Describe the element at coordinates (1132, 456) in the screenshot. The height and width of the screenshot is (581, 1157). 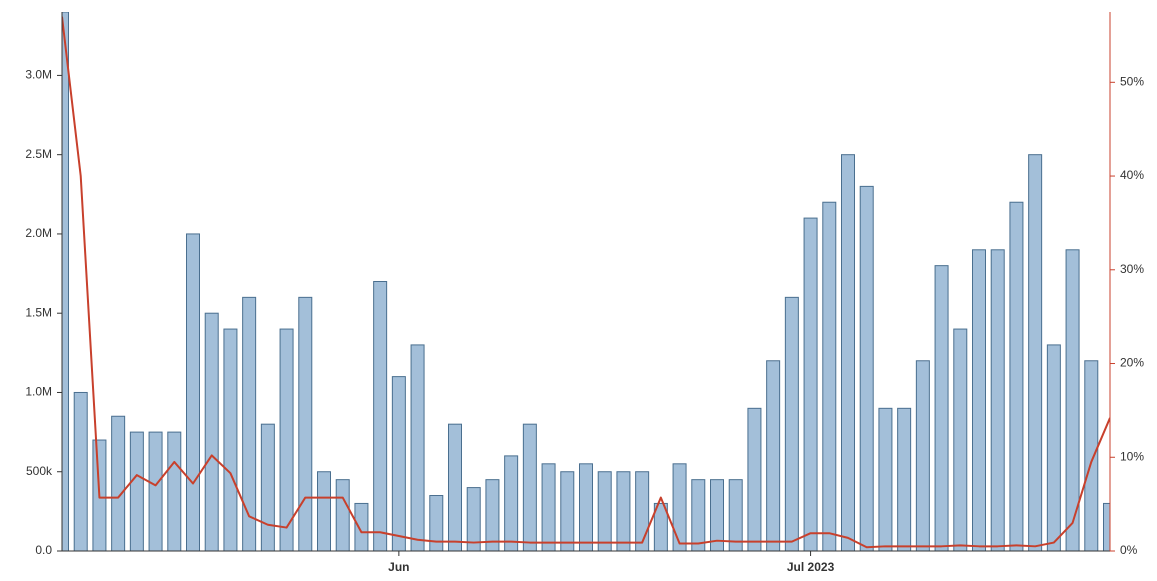
I see `y2-tick-label: 10%` at that location.